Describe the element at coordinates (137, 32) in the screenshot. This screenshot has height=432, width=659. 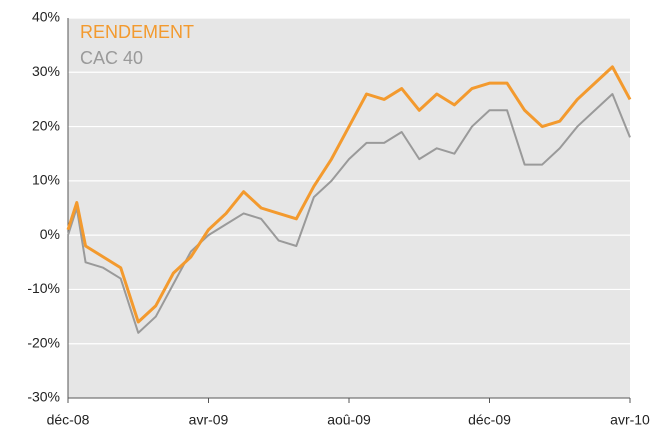
I see `legend-label: RENDEMENT` at that location.